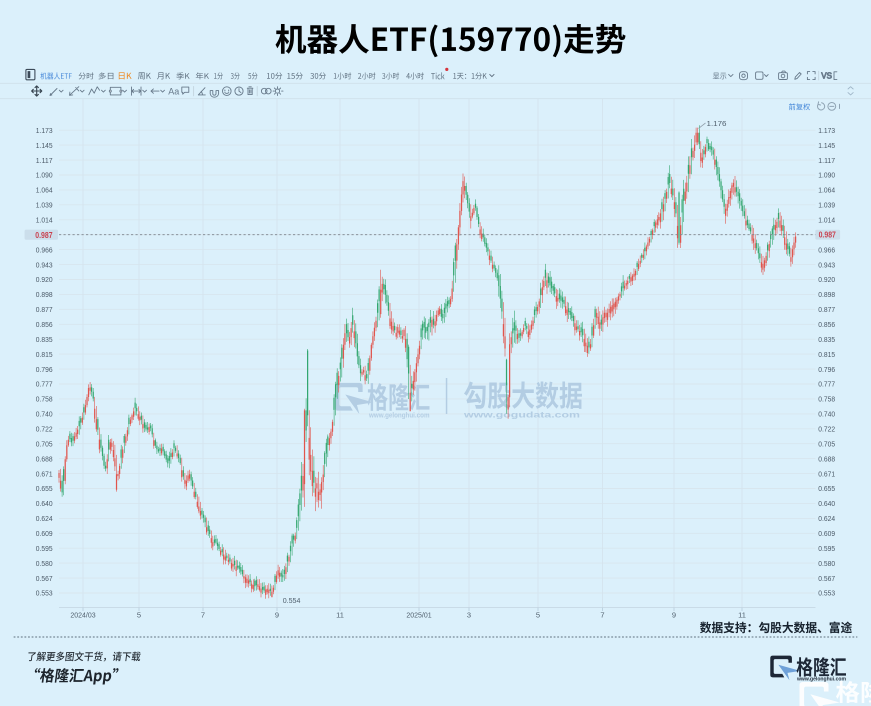 The width and height of the screenshot is (871, 706). Describe the element at coordinates (292, 600) in the screenshot. I see `svg-text: 0.554` at that location.